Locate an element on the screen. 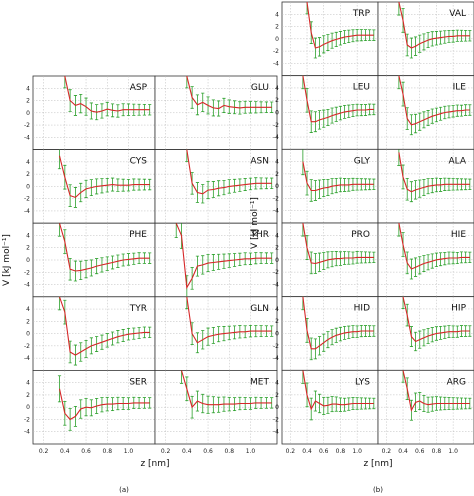  subplot-tyr is located at coordinates (94, 333).